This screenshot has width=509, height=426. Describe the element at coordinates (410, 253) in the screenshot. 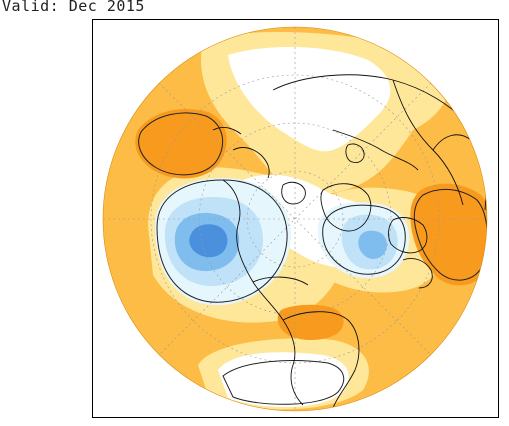

I see `outline-europe` at that location.